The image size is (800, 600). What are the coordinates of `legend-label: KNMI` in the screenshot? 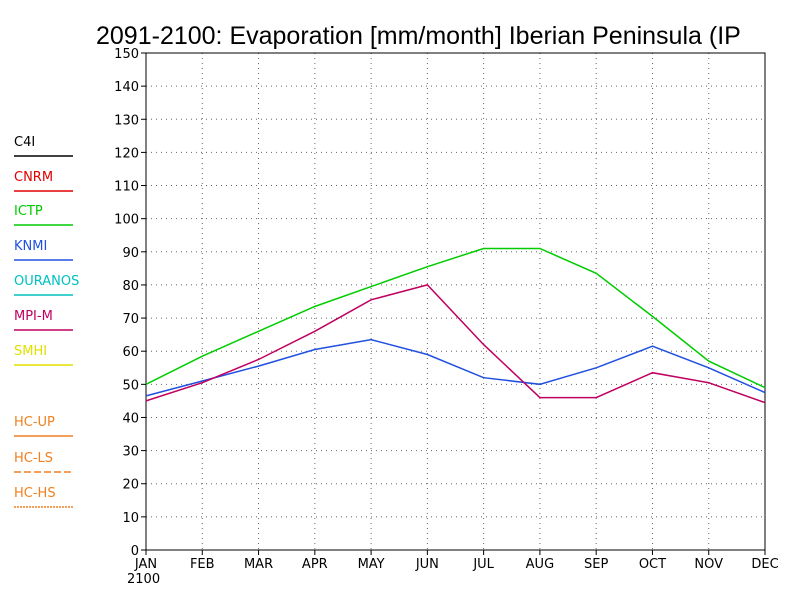 It's located at (30, 246).